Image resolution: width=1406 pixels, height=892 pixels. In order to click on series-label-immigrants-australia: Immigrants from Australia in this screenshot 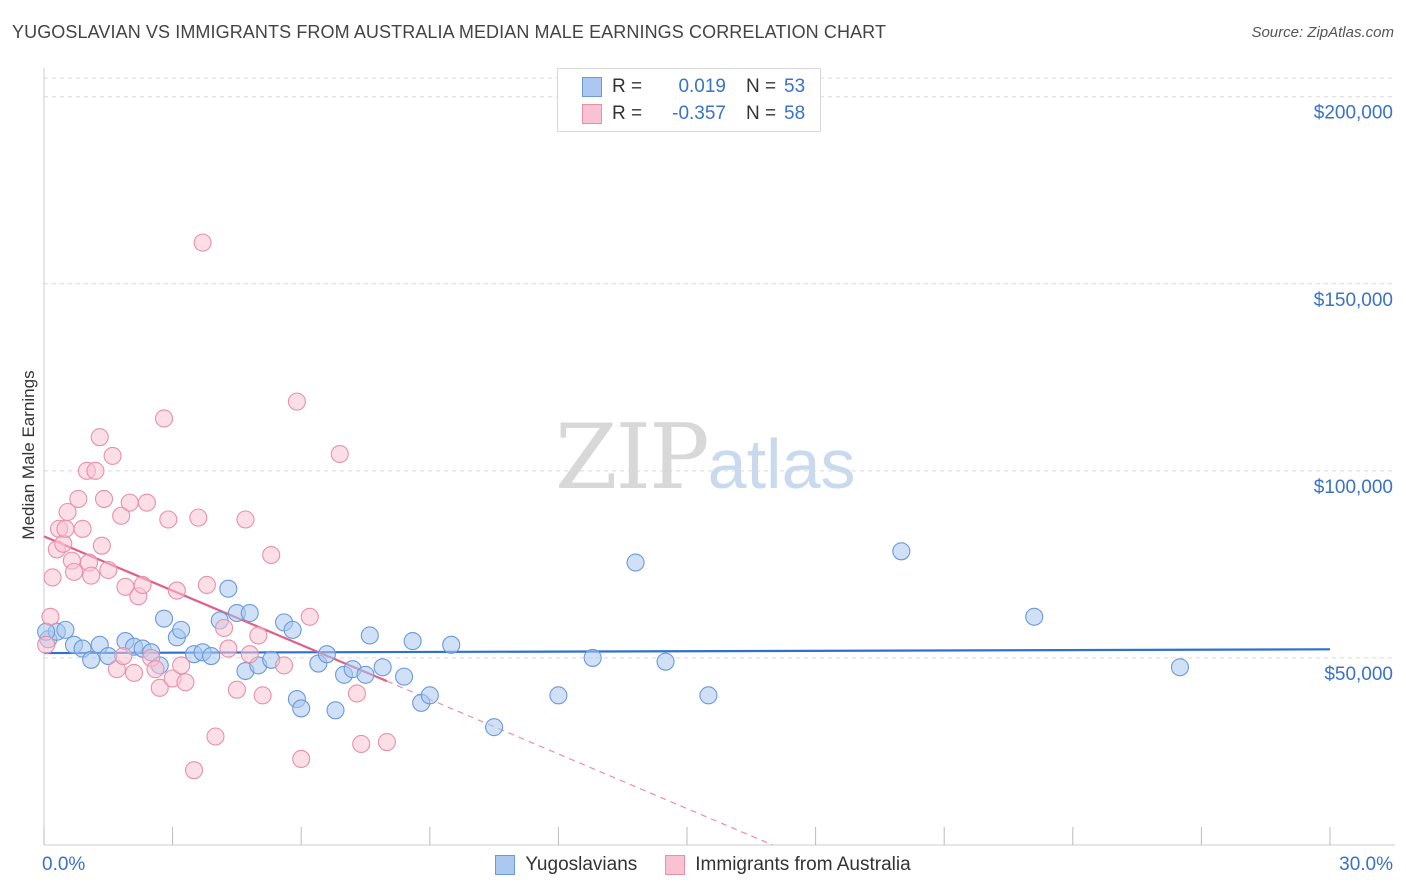, I will do `click(803, 864)`.